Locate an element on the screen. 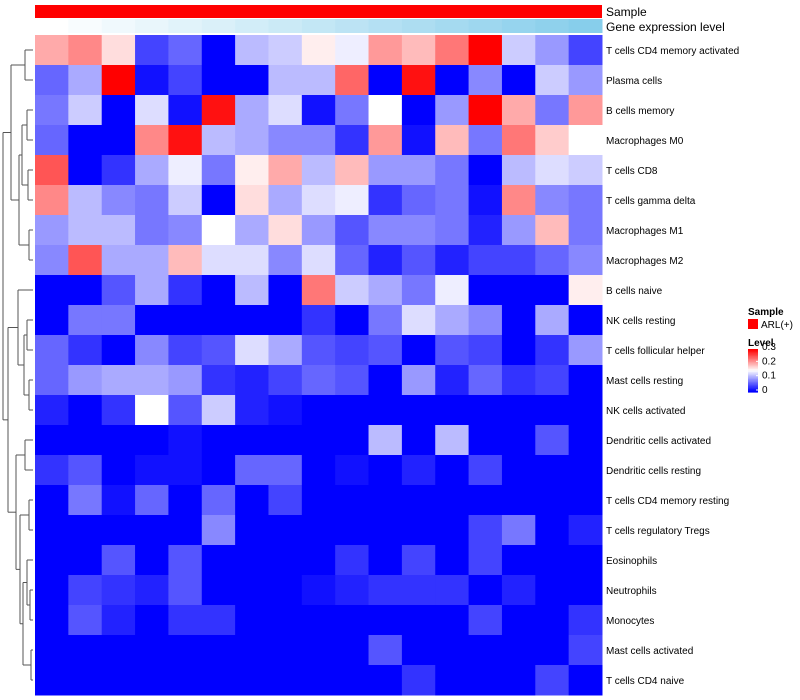 The image size is (800, 700). row-label: T cells CD4 memory resting is located at coordinates (667, 501).